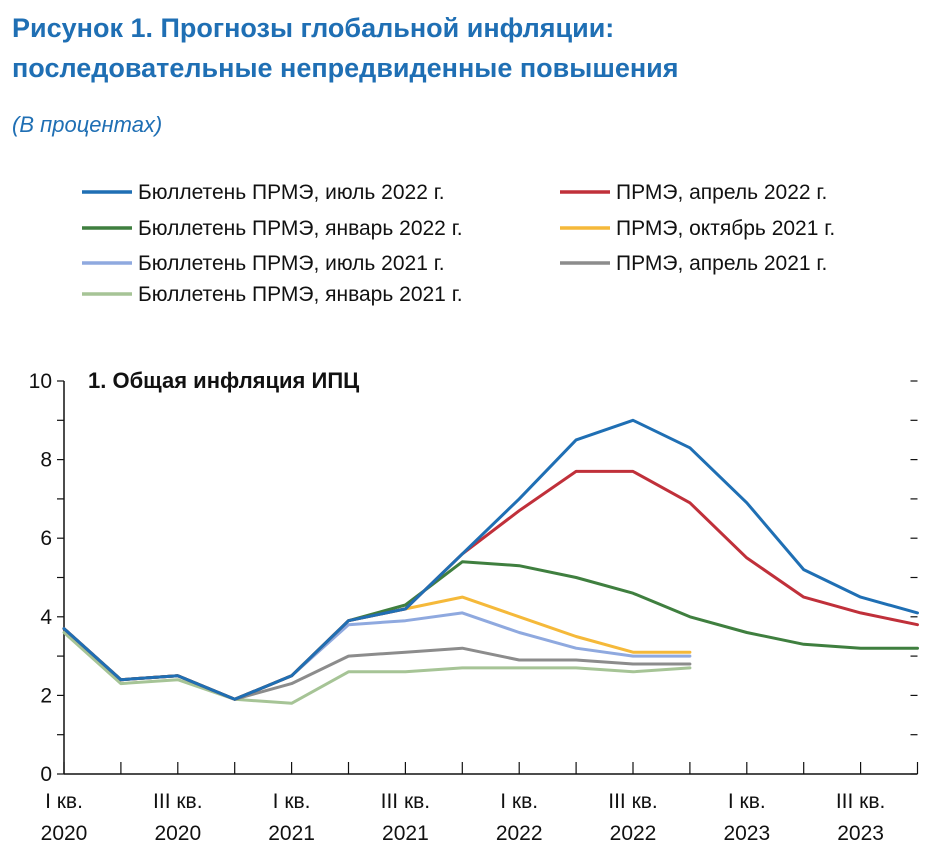 The width and height of the screenshot is (938, 862). I want to click on y-tick-label: 8, so click(46, 460).